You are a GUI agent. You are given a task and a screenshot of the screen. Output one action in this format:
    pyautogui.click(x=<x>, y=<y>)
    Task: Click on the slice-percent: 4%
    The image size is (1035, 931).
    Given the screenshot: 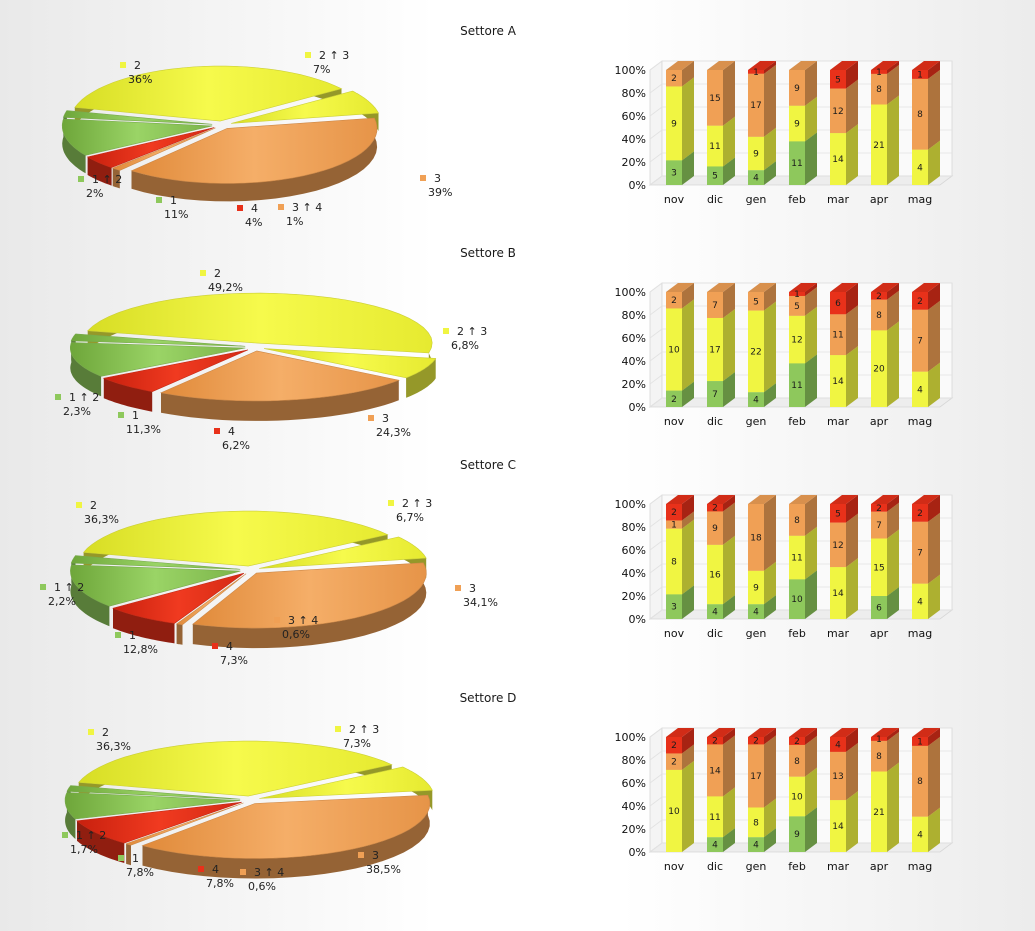 What is the action you would take?
    pyautogui.click(x=253, y=222)
    